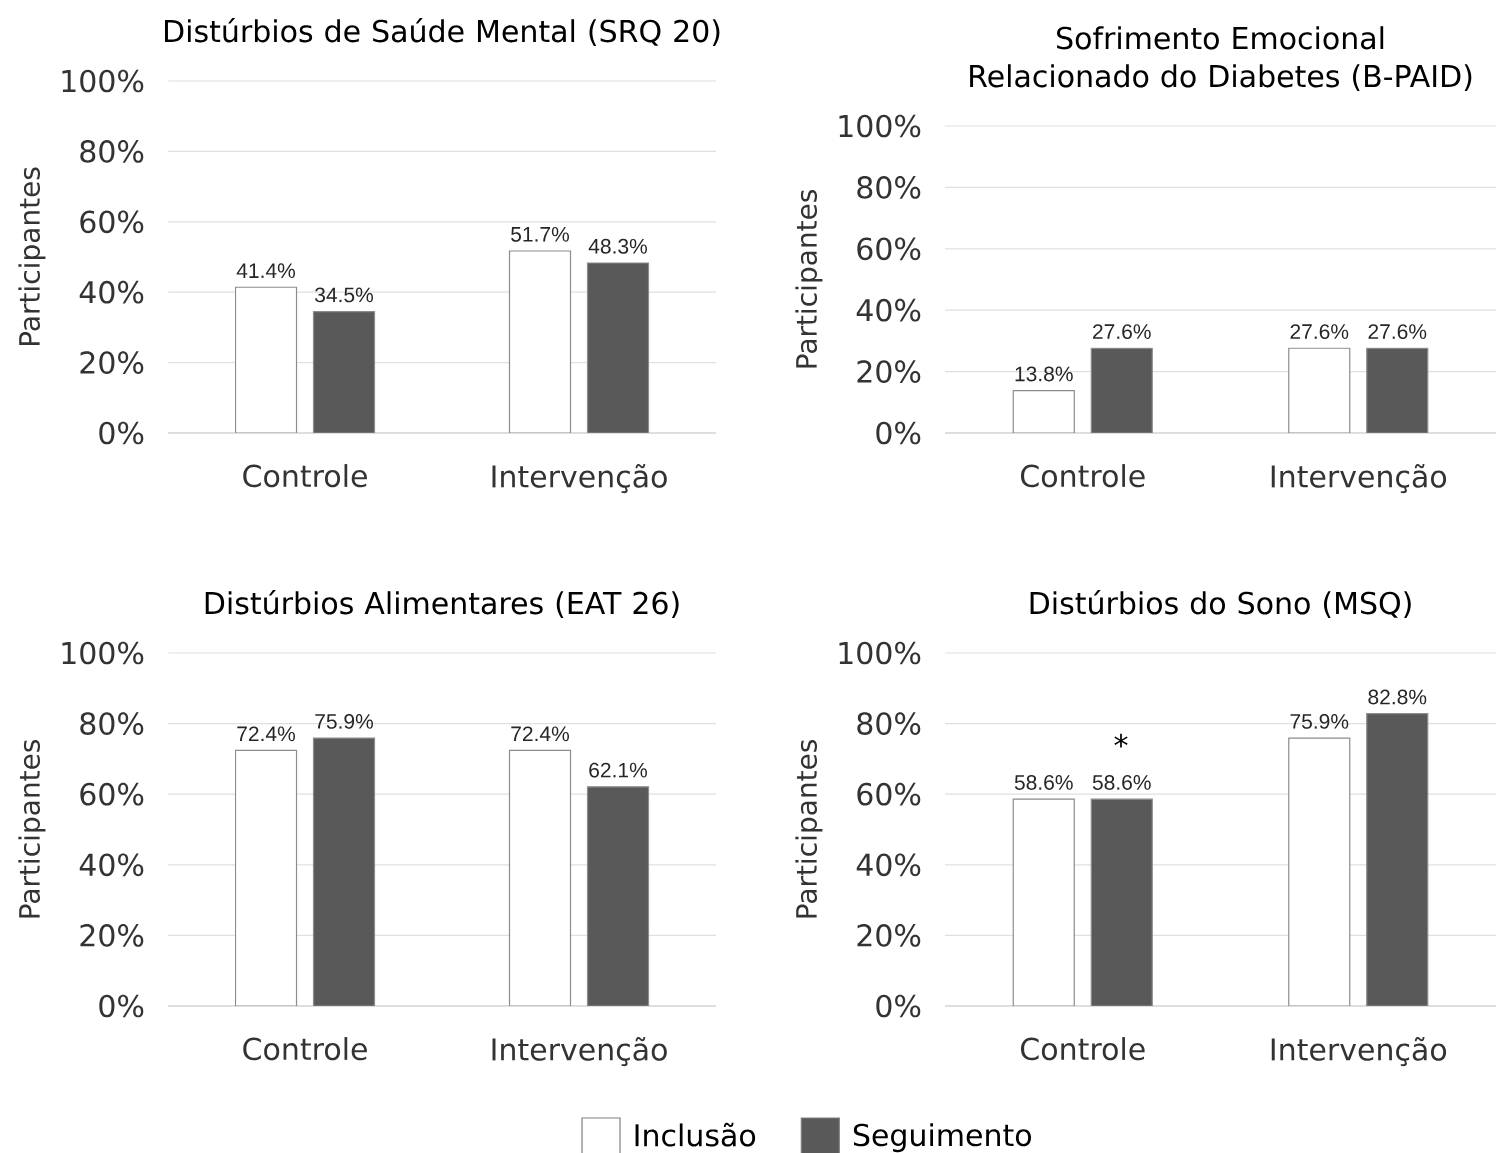  I want to click on chart-title: Distúrbios de Saúde Mental (SRQ 20), so click(442, 31).